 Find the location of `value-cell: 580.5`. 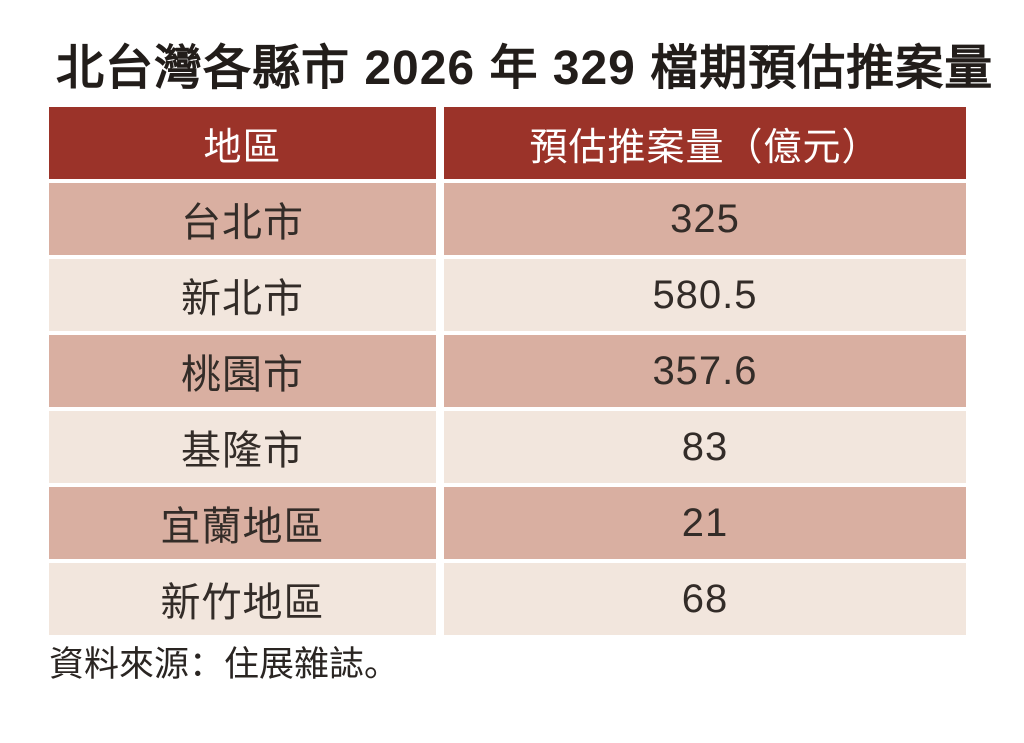

value-cell: 580.5 is located at coordinates (705, 295).